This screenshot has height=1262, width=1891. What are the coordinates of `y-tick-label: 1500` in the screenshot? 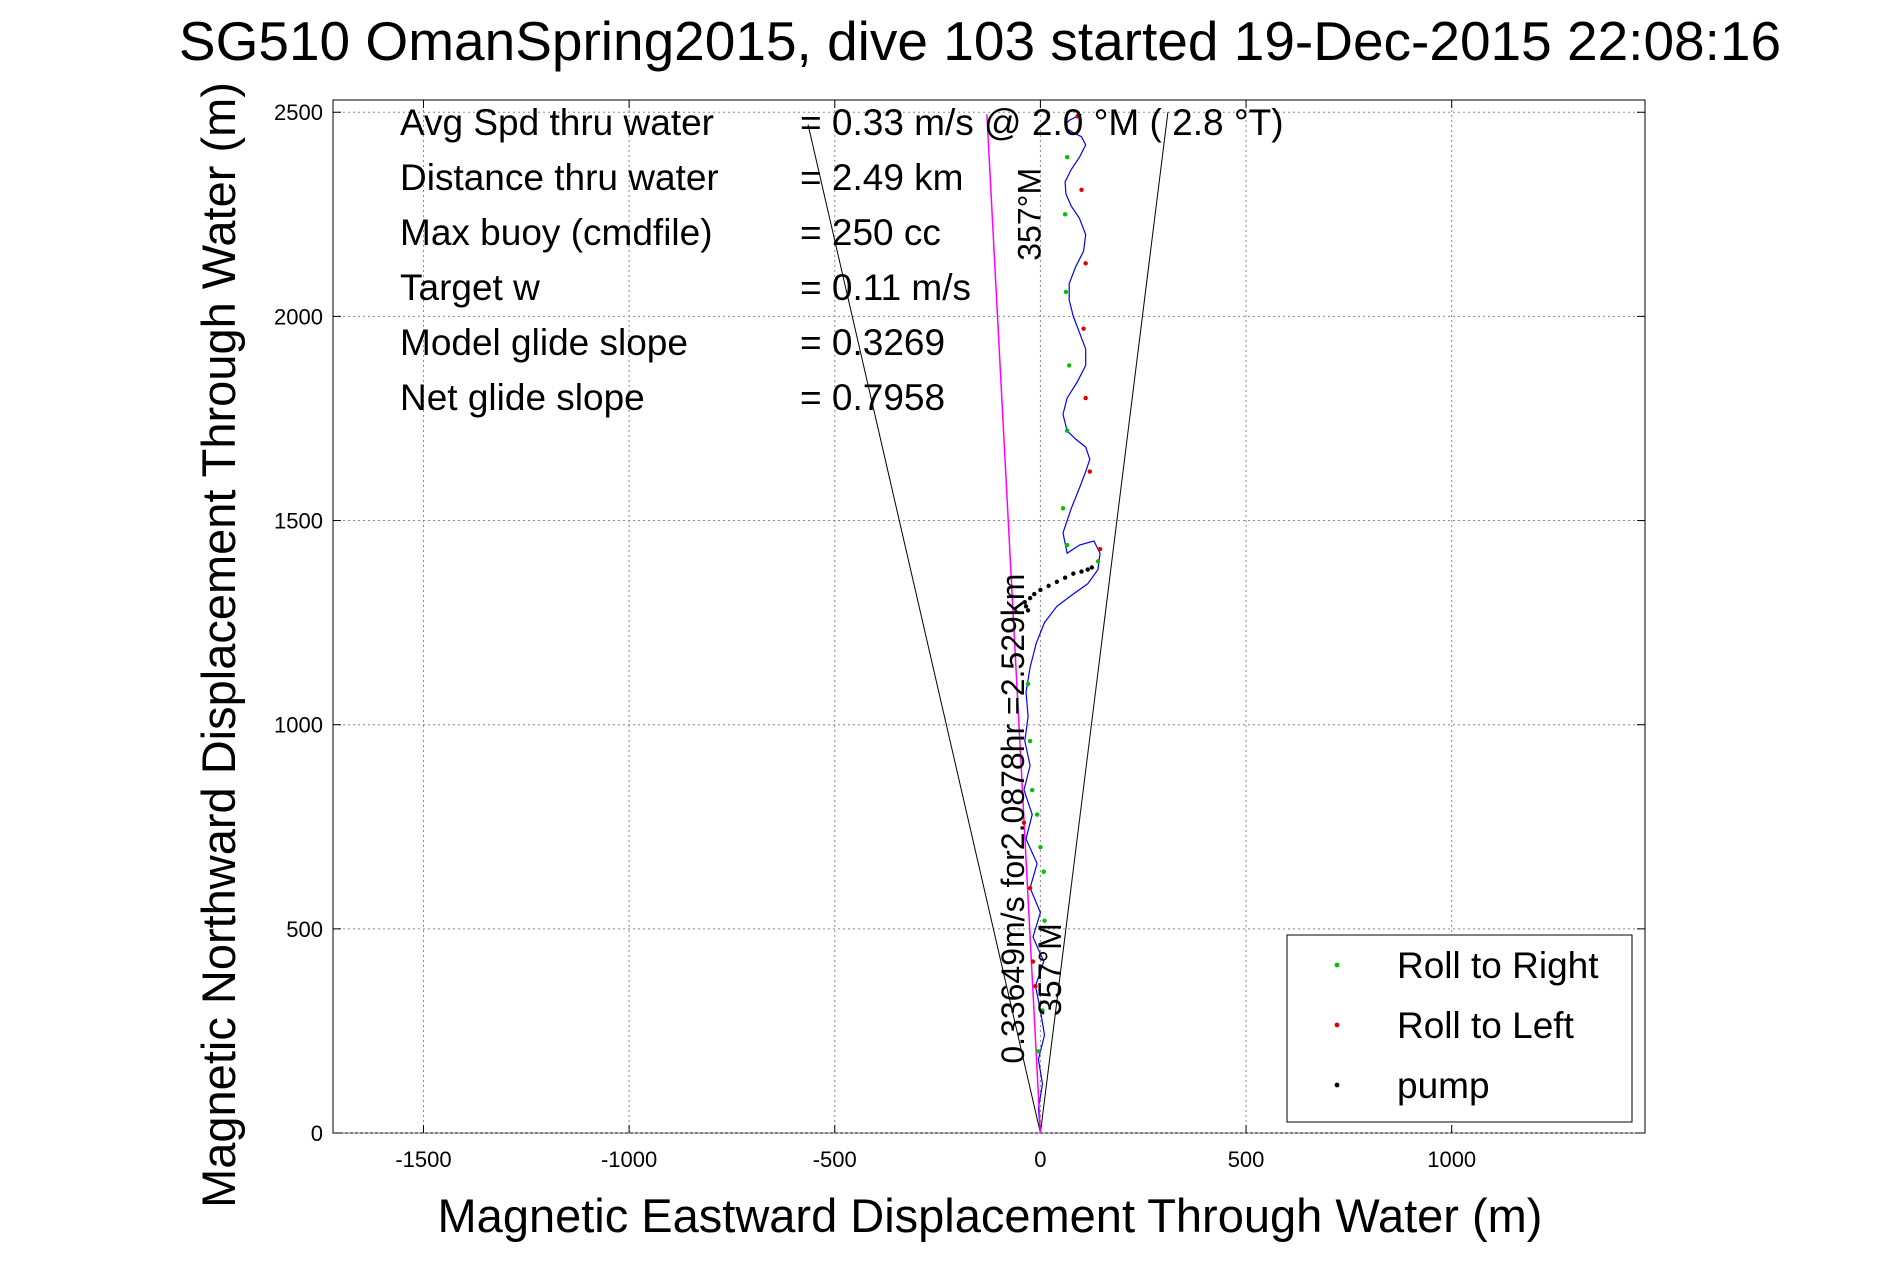 It's located at (298, 521).